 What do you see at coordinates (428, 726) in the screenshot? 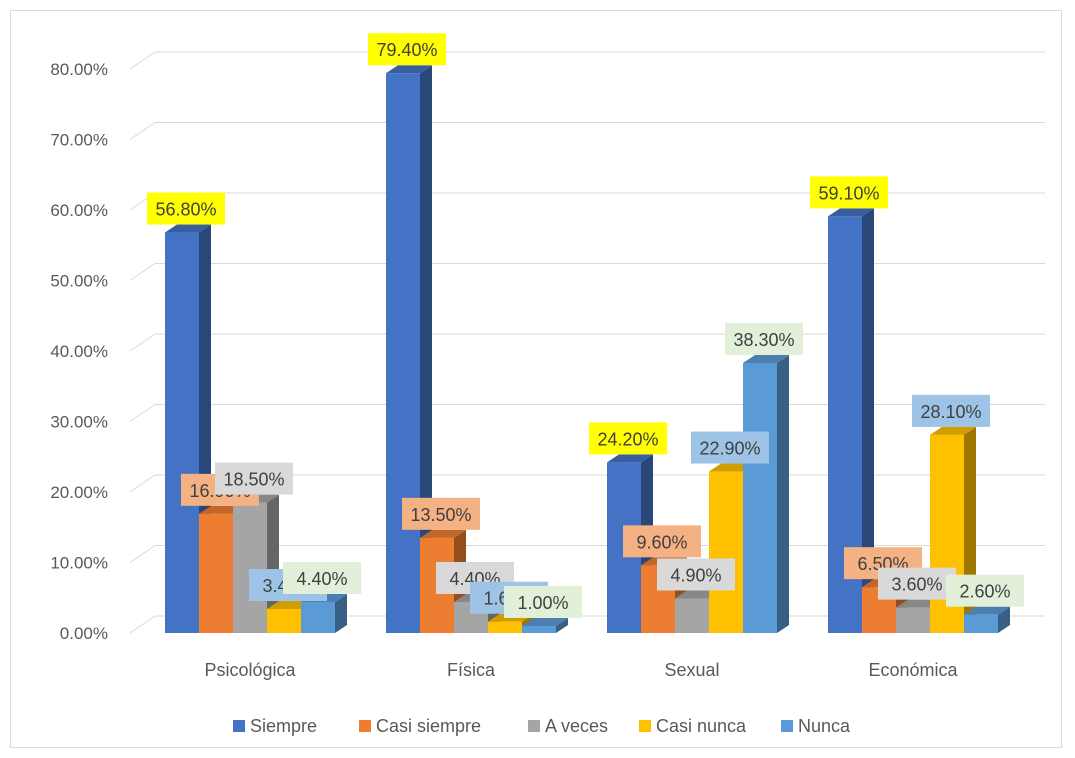
I see `legend-label: Casi siempre` at bounding box center [428, 726].